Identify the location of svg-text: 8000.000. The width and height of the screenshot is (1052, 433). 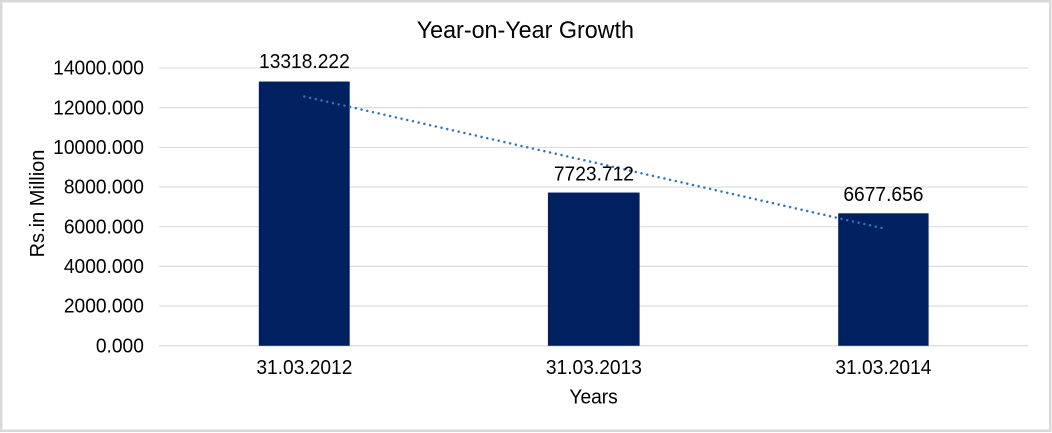
(104, 187).